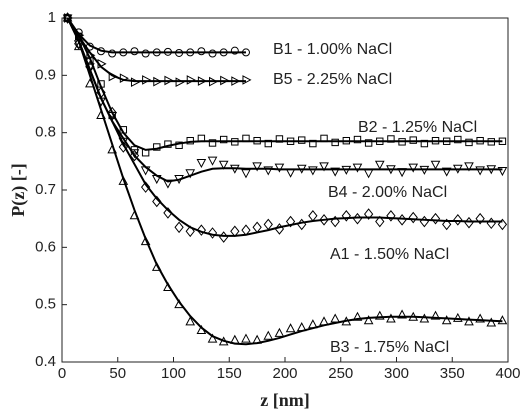 The height and width of the screenshot is (412, 523). What do you see at coordinates (18, 189) in the screenshot?
I see `y-axis-title: P(z) [-]` at bounding box center [18, 189].